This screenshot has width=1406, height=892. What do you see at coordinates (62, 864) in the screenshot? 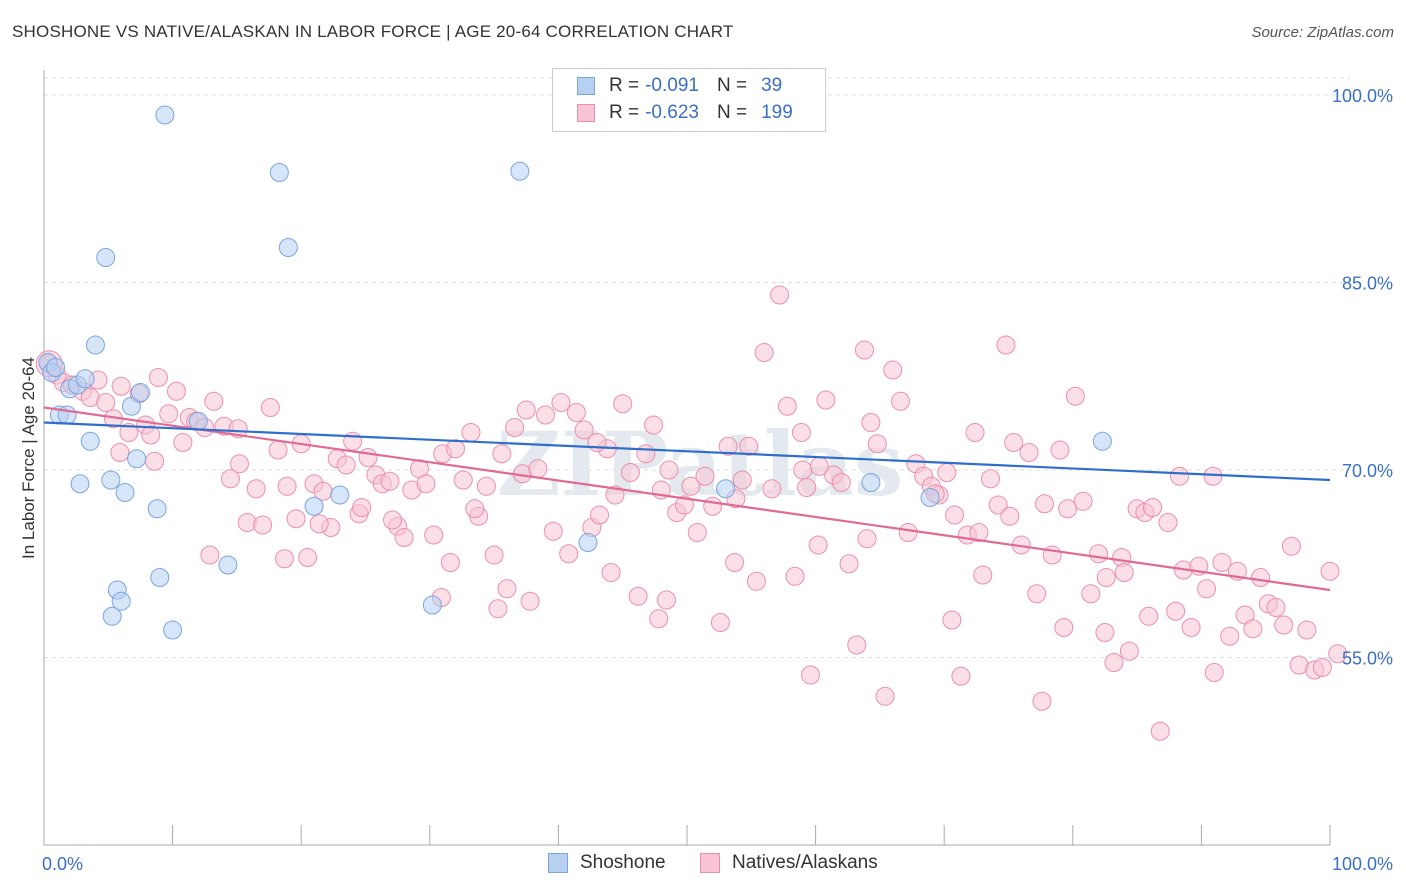
I see `x-tick-label-min: 0.0%` at bounding box center [62, 864].